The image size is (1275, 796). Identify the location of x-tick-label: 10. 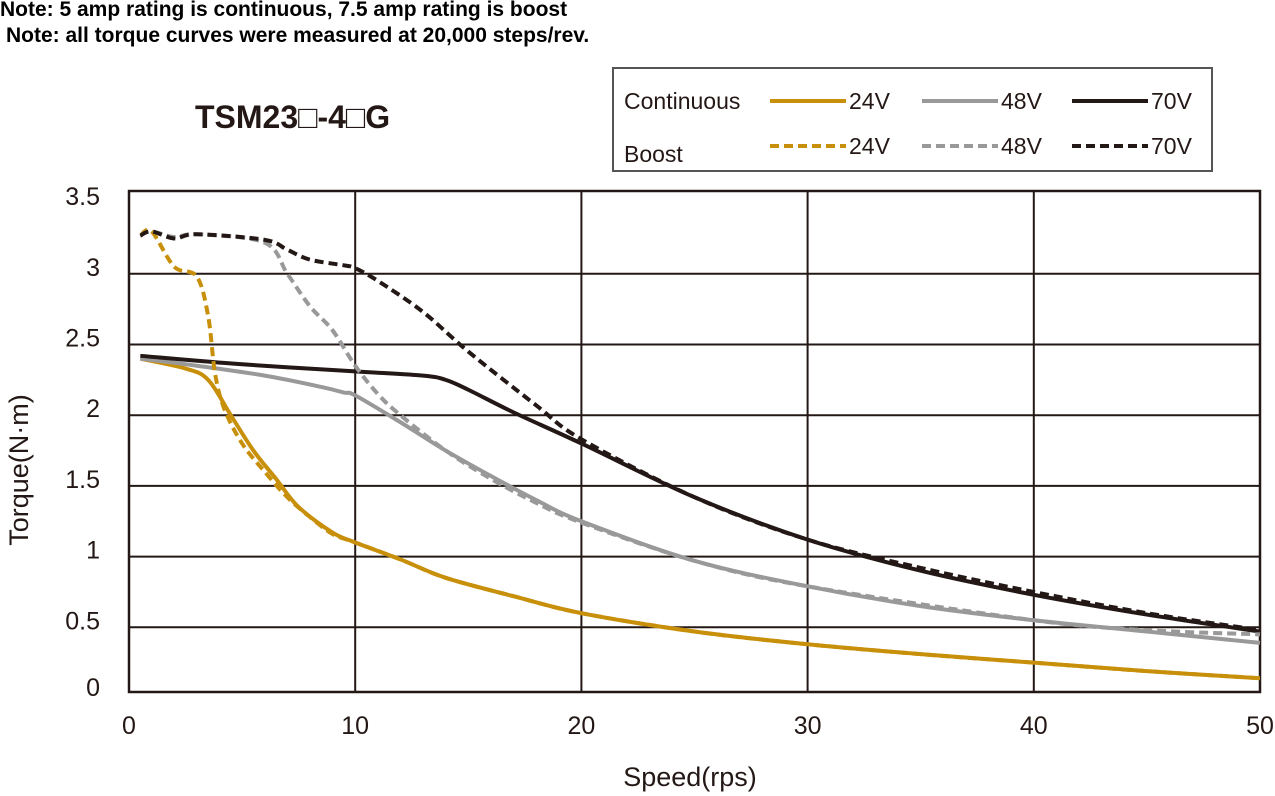
(355, 726).